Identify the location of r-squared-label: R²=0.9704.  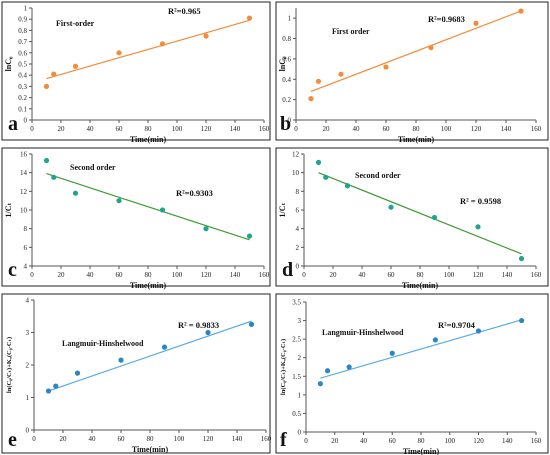
(457, 325).